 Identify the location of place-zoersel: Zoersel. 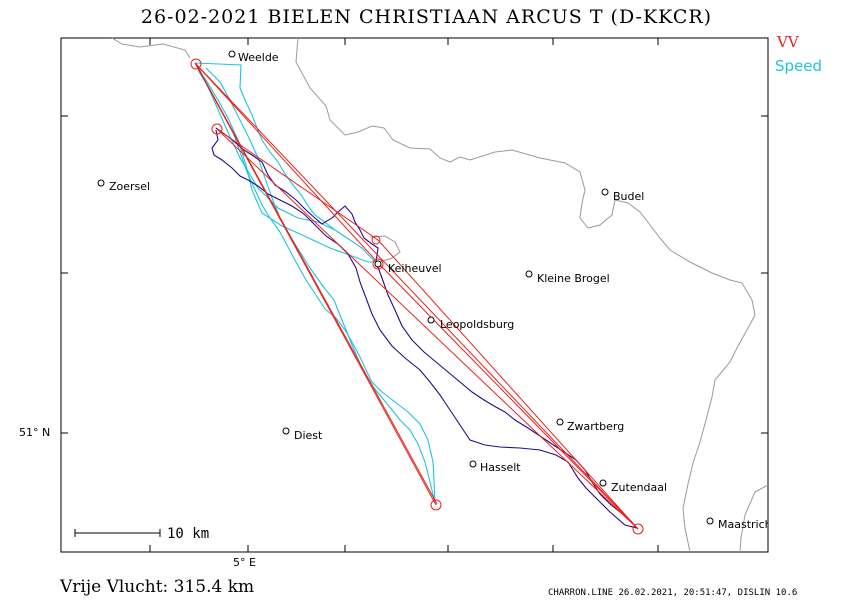
(130, 186).